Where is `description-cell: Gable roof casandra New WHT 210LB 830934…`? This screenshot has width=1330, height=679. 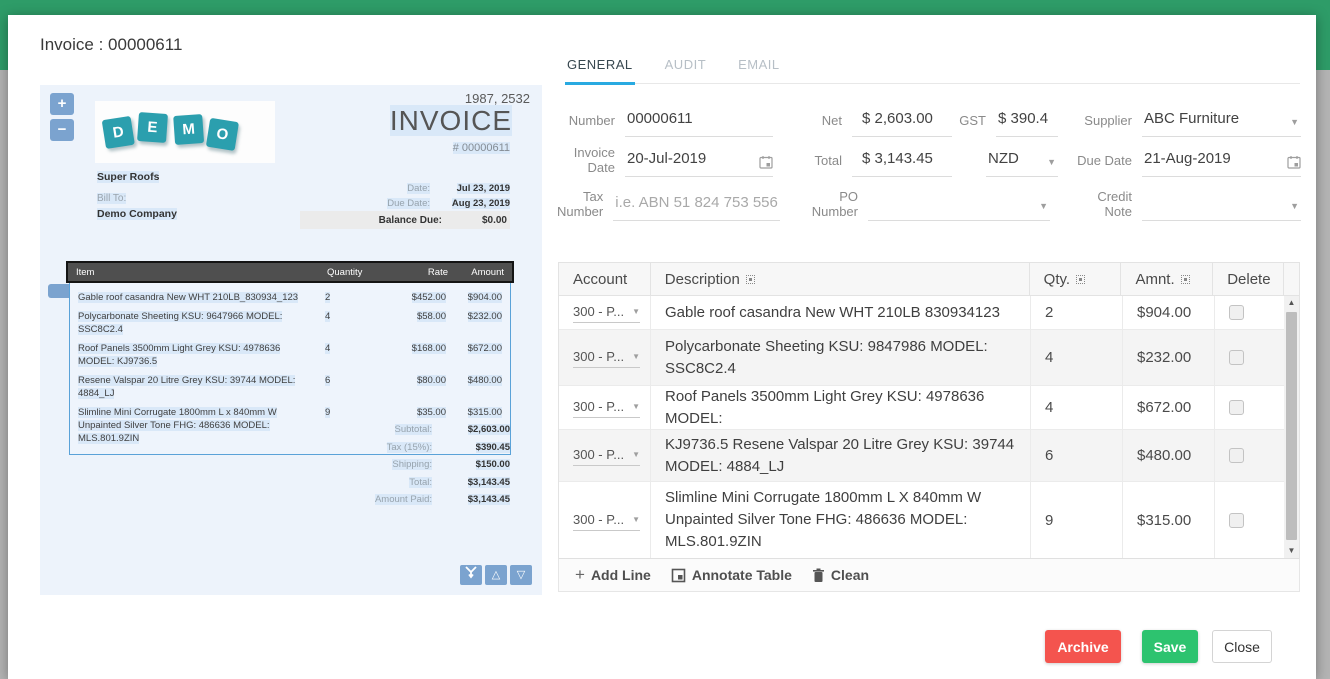
description-cell: Gable roof casandra New WHT 210LB 830934… is located at coordinates (841, 312).